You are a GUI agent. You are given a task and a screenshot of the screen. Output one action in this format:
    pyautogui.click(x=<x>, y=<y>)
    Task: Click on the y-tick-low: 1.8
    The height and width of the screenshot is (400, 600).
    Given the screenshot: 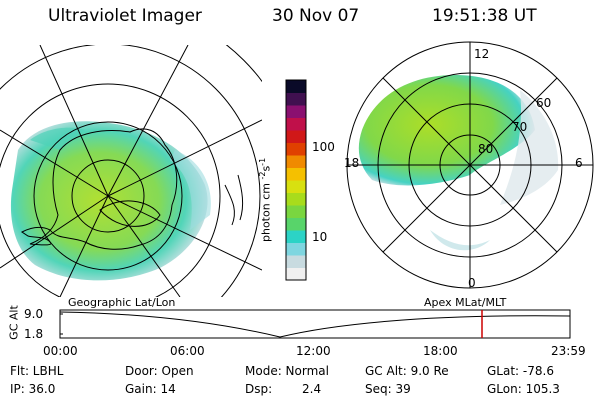 What is the action you would take?
    pyautogui.click(x=34, y=334)
    